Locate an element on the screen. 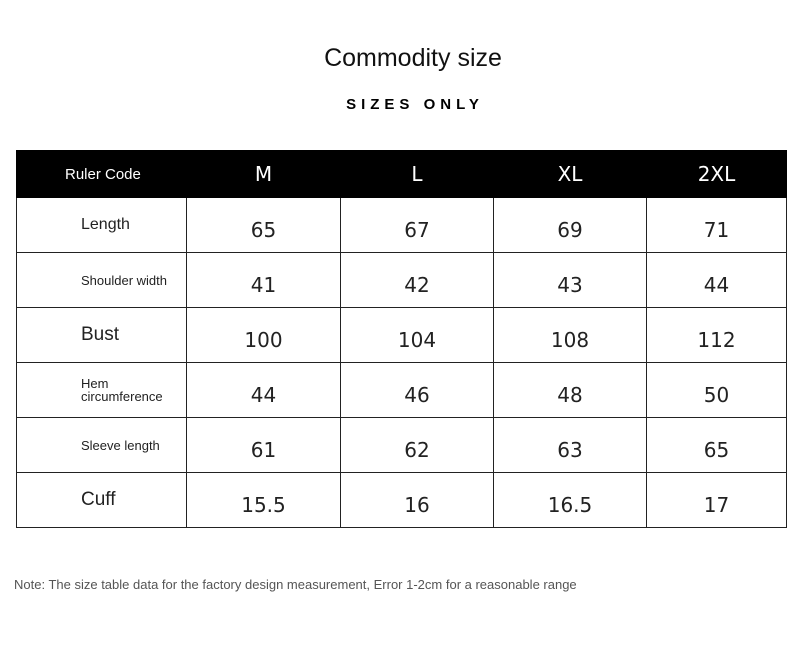  table-row: Cuff 15.5 16 16.5 17 is located at coordinates (401, 500).